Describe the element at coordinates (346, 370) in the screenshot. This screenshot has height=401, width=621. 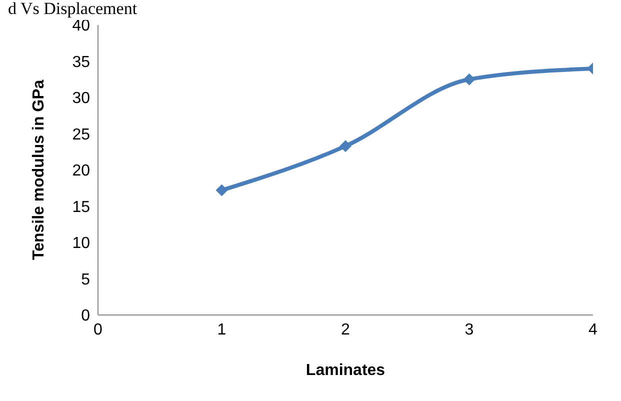
I see `x-axis-title: Laminates` at that location.